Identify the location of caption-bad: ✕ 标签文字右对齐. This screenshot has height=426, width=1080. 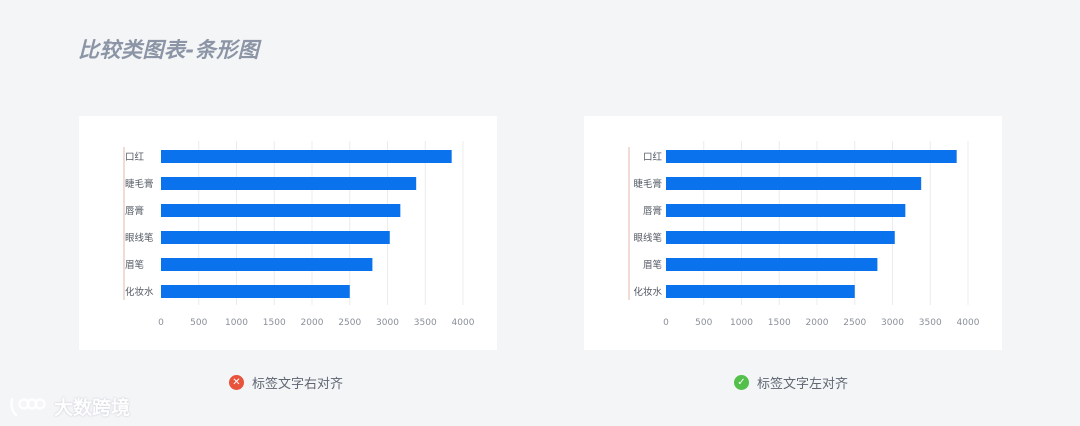
(286, 382).